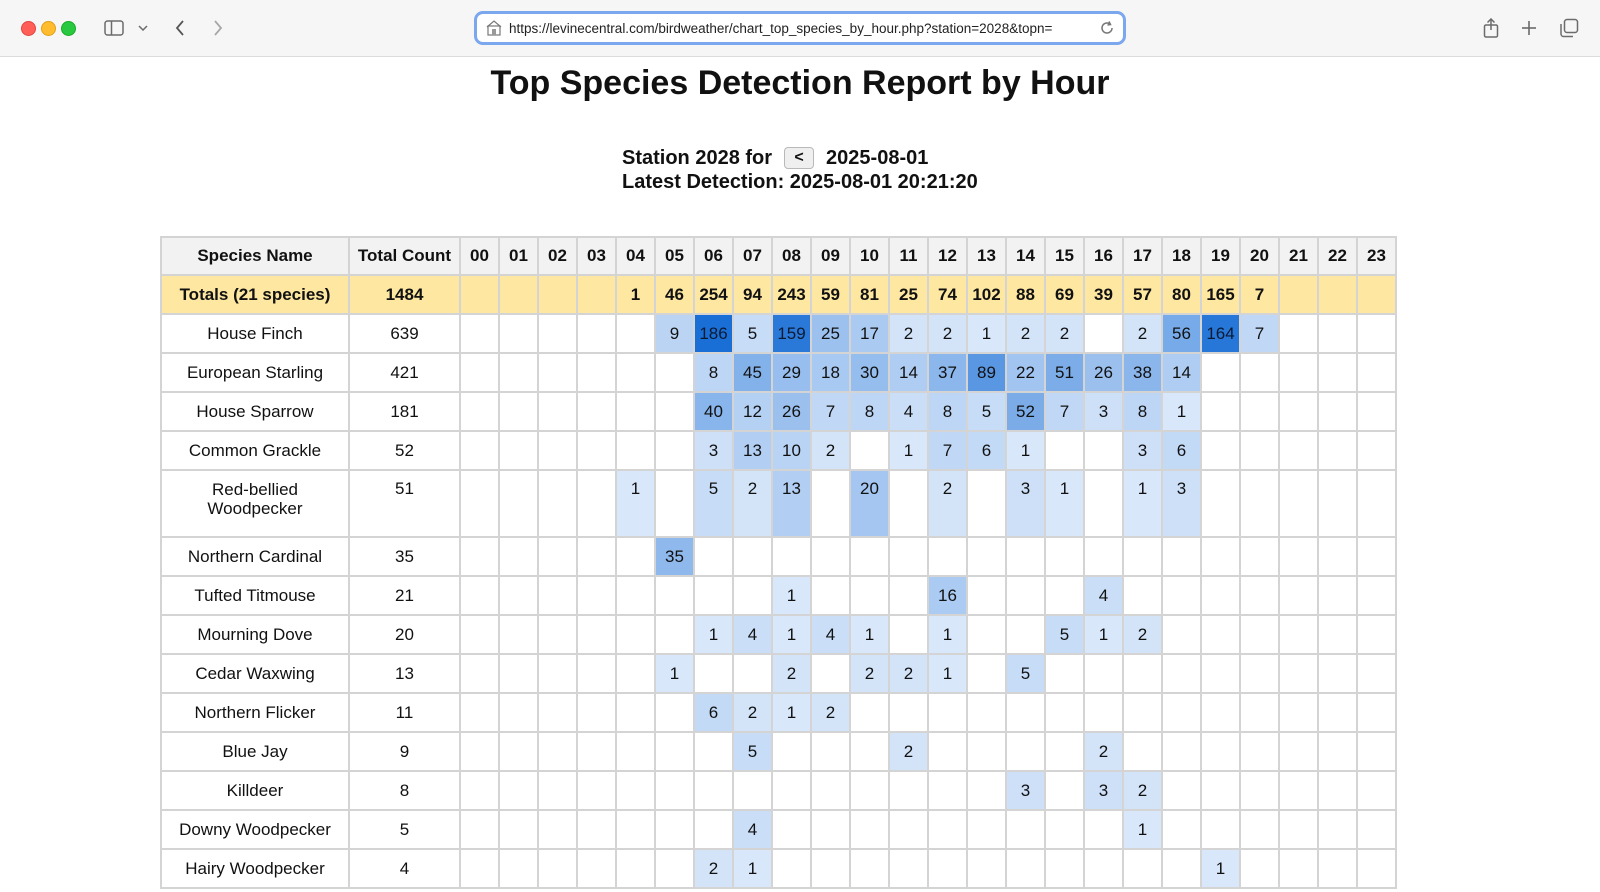 This screenshot has height=892, width=1600. Describe the element at coordinates (1529, 28) in the screenshot. I see `new-tab-icon` at that location.